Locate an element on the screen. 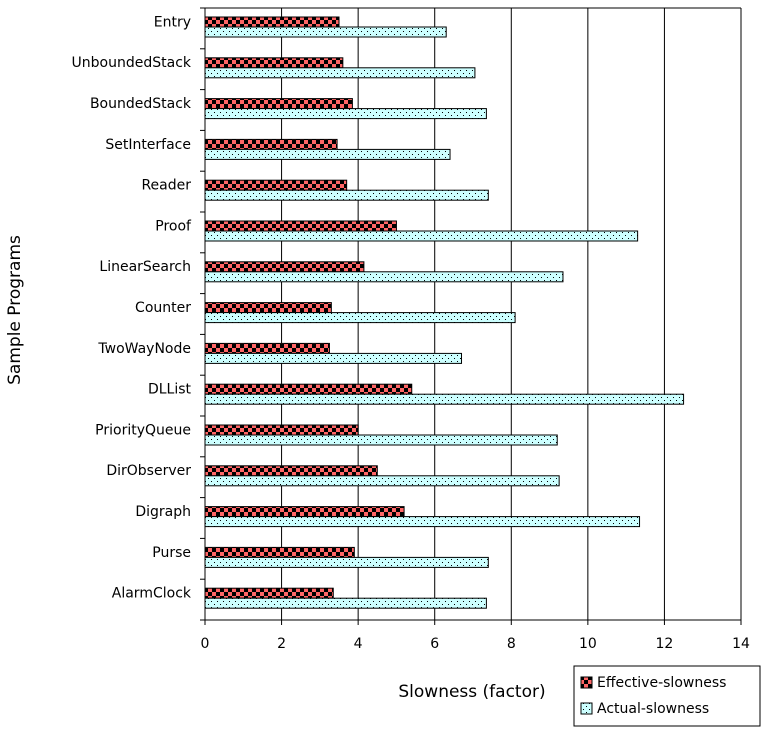 The image size is (763, 729). x-tick-labels: 0 2 4 6 8 10 12 14 is located at coordinates (475, 644).